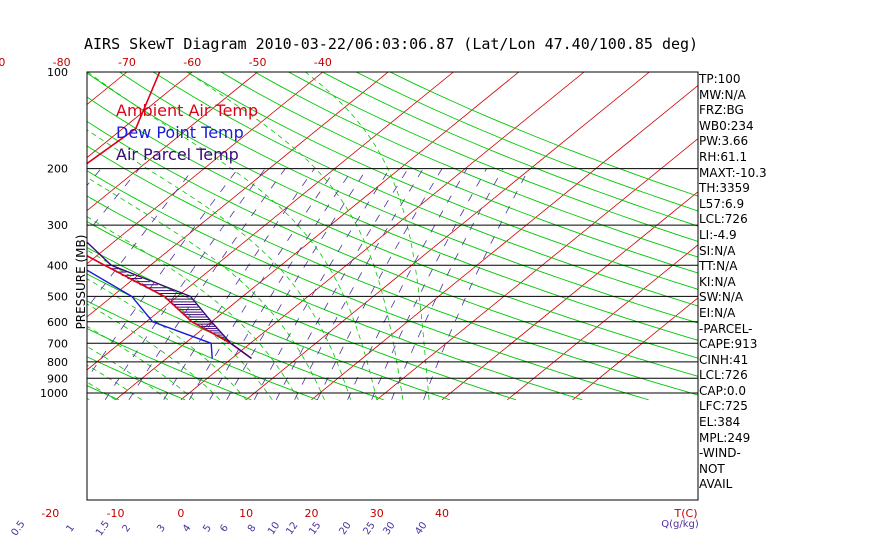 The width and height of the screenshot is (870, 560). I want to click on mixing-ratio-tick-label: 2, so click(127, 529).